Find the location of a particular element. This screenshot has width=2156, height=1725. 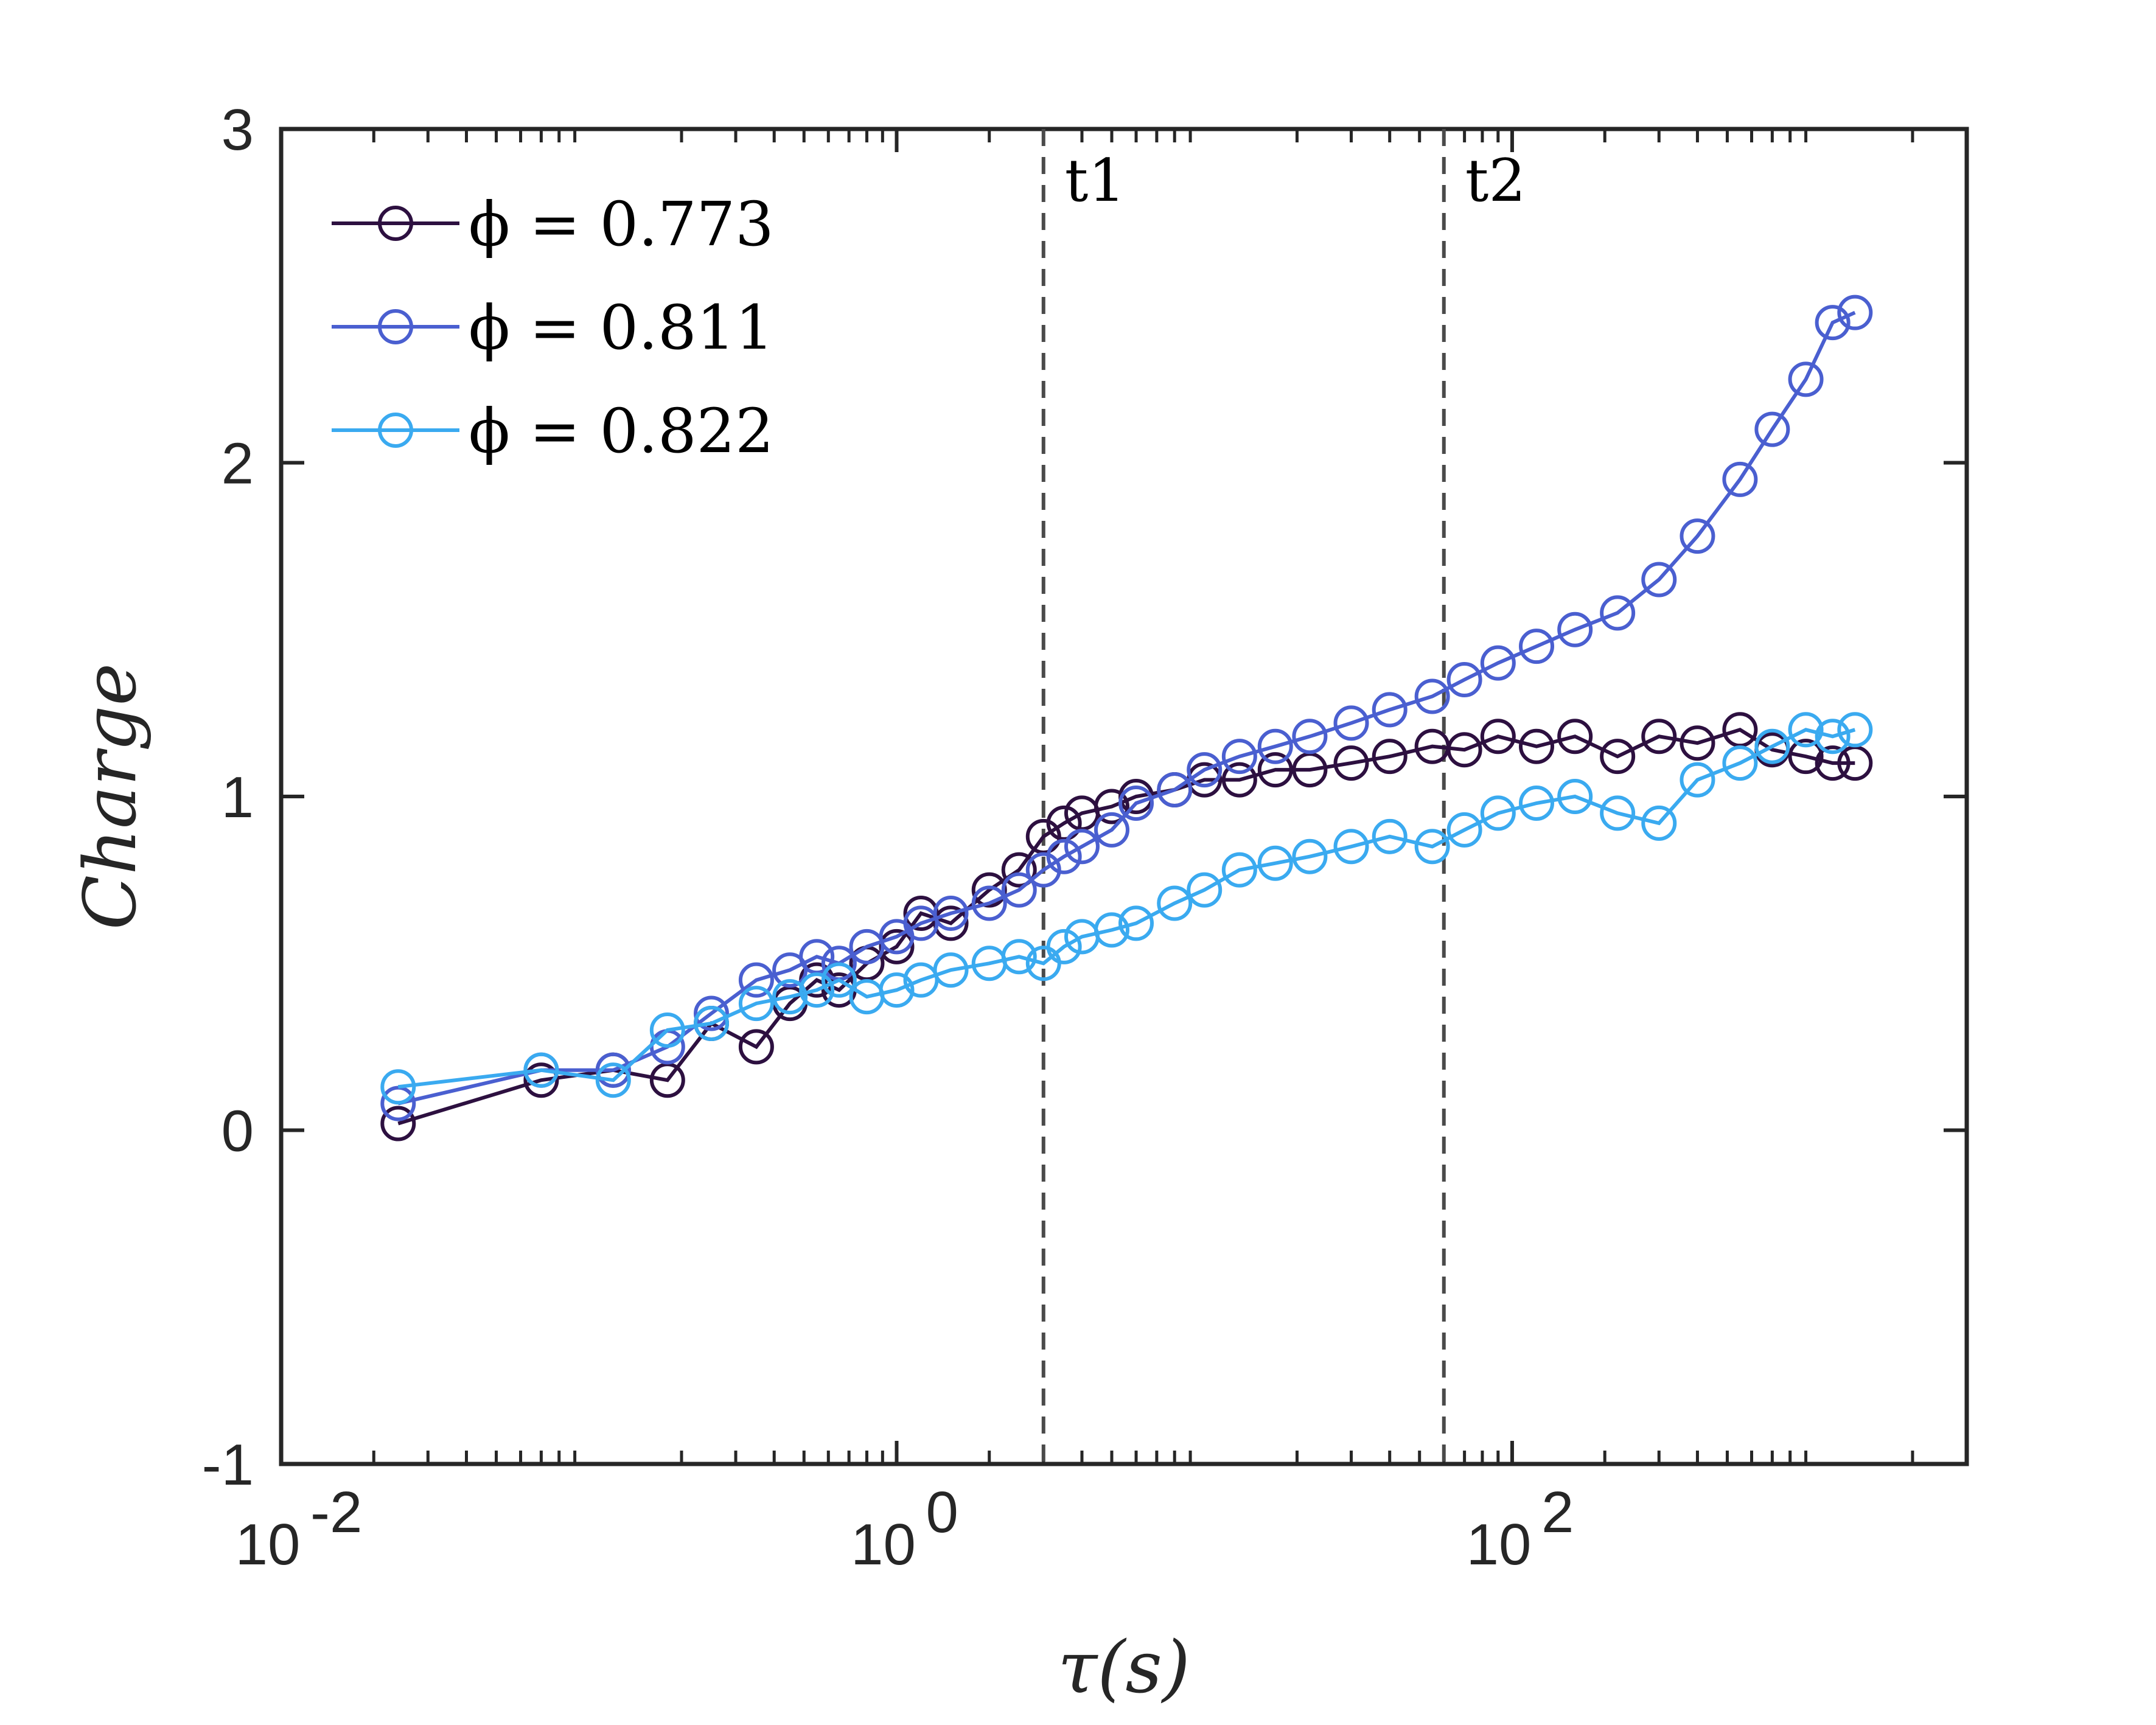

y-tick-label: 0 is located at coordinates (238, 1131).